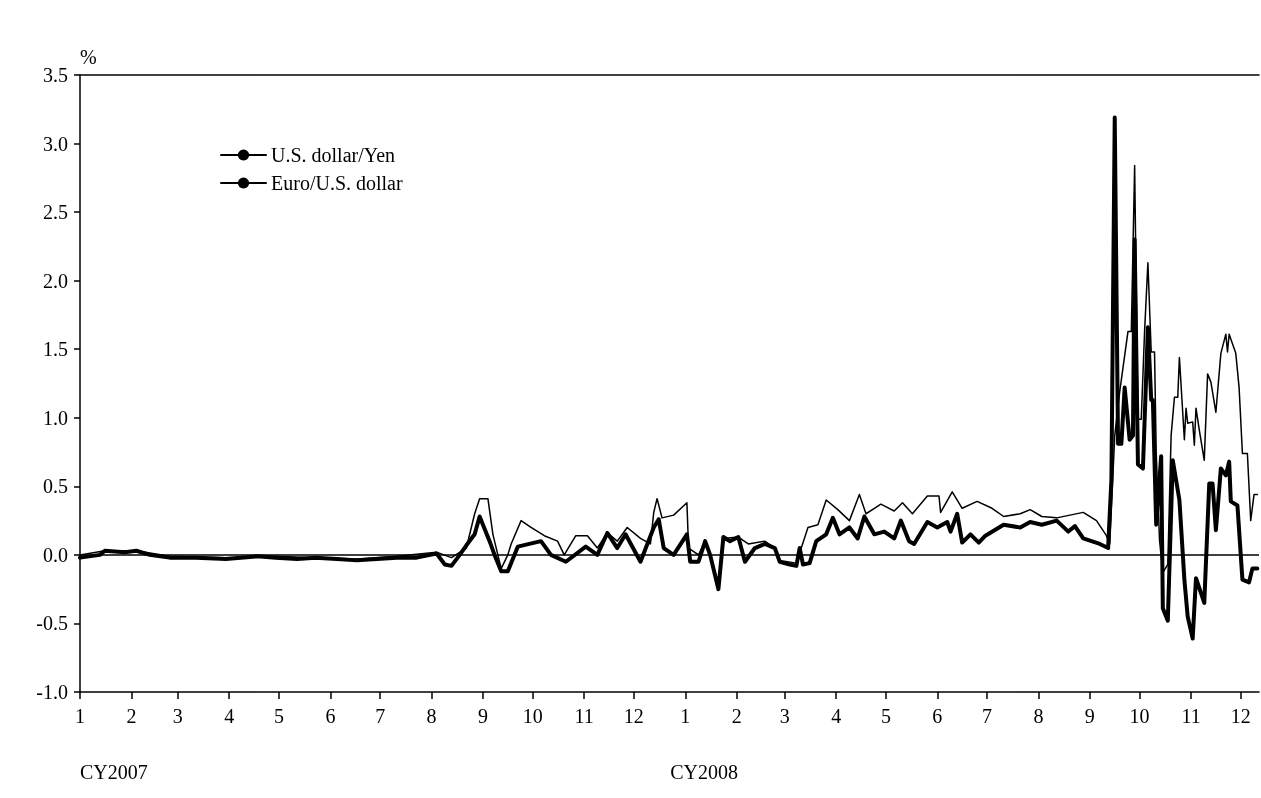 This screenshot has height=798, width=1261. Describe the element at coordinates (55, 75) in the screenshot. I see `y-tick-label: 3.5` at that location.